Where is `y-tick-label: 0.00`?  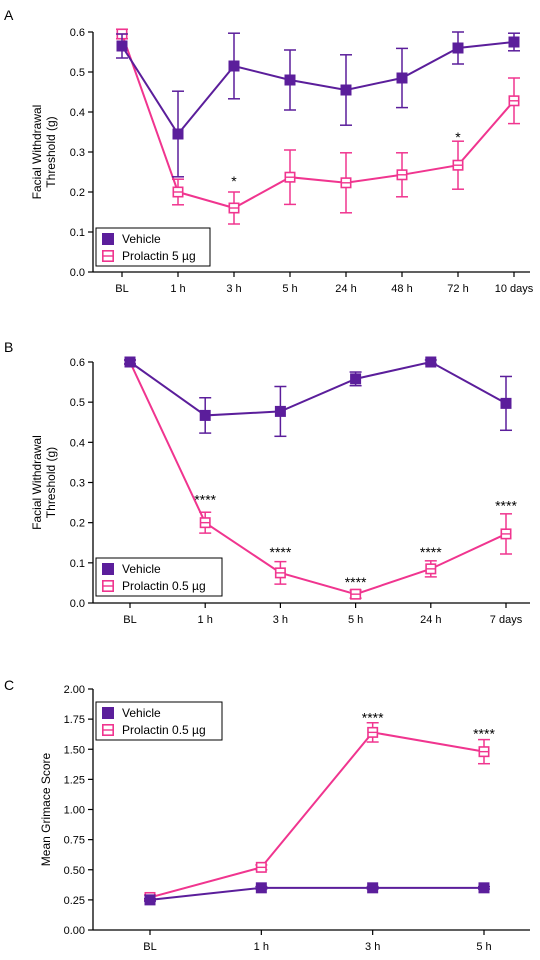 y-tick-label: 0.00 is located at coordinates (74, 931).